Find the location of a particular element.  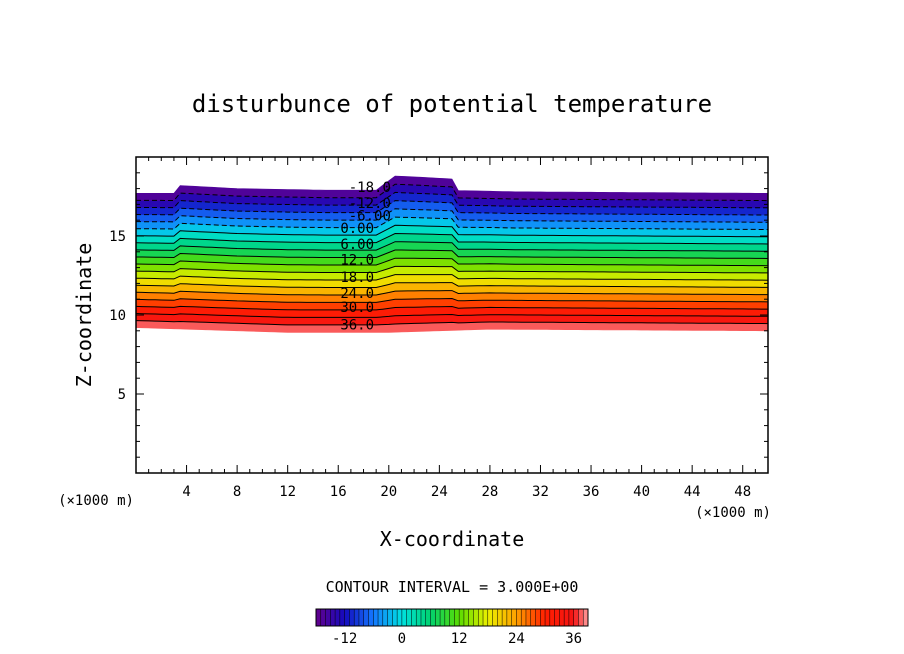

contour-label: -12.0 is located at coordinates (370, 204).